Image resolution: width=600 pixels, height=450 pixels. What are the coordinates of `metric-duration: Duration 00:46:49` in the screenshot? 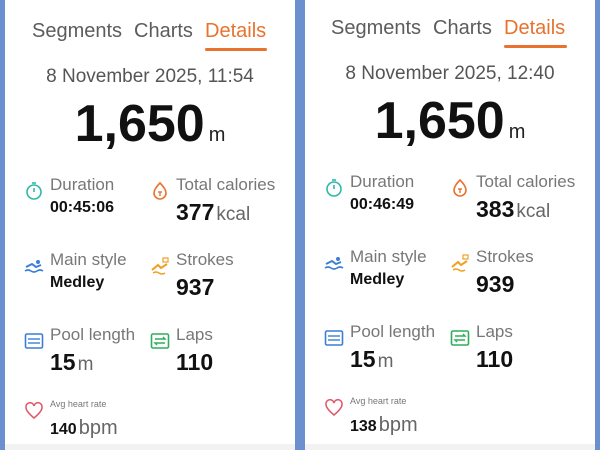 It's located at (394, 197).